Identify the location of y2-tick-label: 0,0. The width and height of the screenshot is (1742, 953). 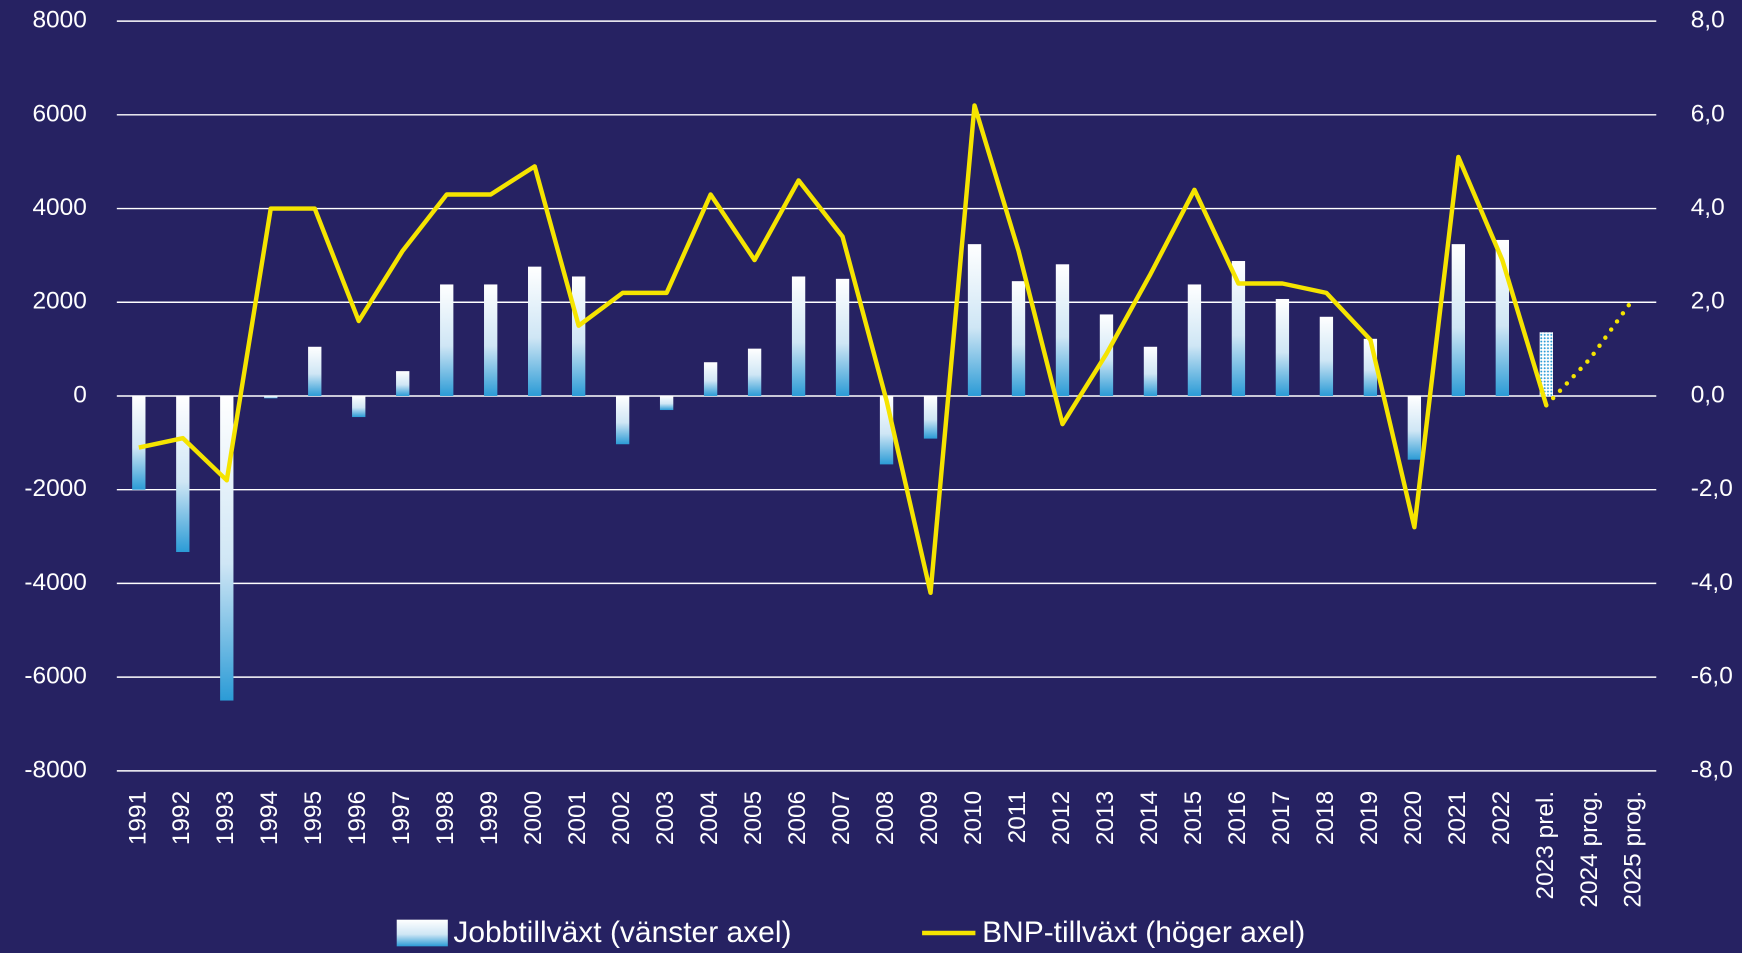
(1708, 394).